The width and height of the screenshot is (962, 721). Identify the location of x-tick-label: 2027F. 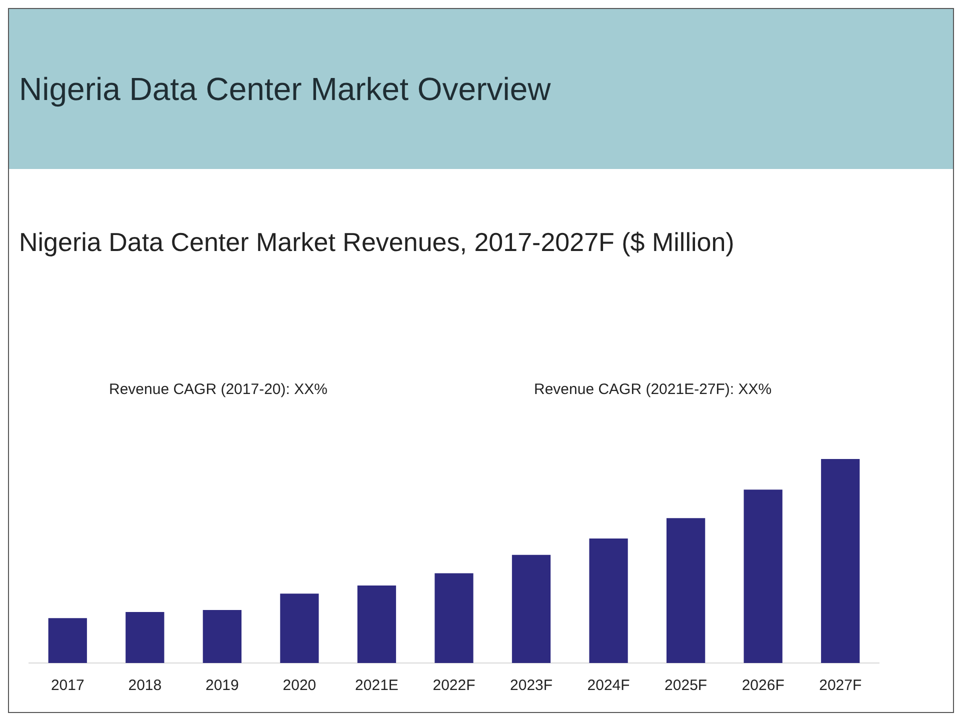
(840, 685).